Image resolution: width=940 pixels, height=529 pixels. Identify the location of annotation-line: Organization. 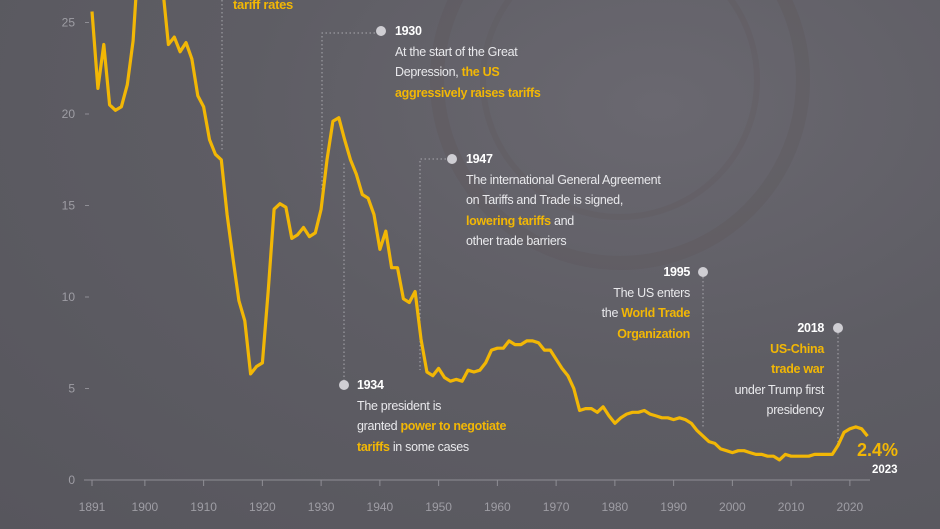
(646, 334).